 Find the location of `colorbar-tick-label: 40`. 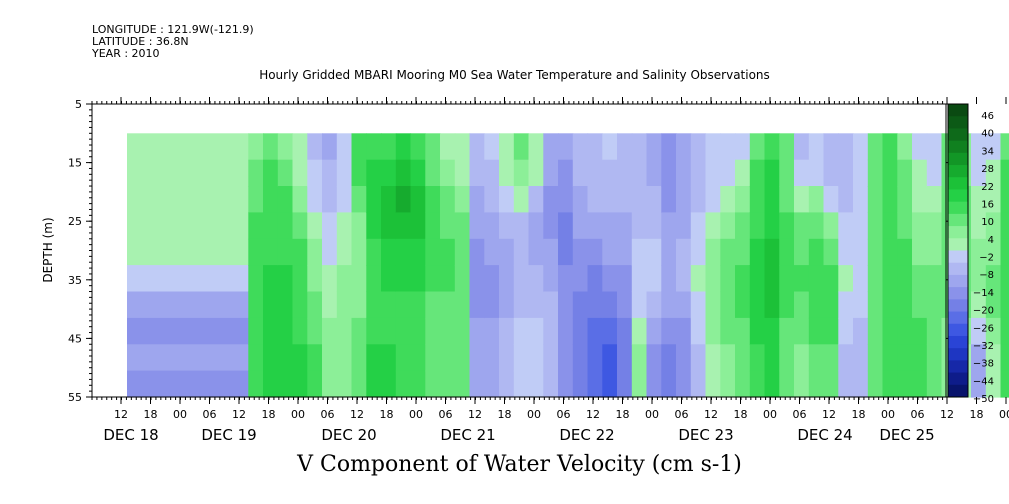

colorbar-tick-label: 40 is located at coordinates (987, 134).